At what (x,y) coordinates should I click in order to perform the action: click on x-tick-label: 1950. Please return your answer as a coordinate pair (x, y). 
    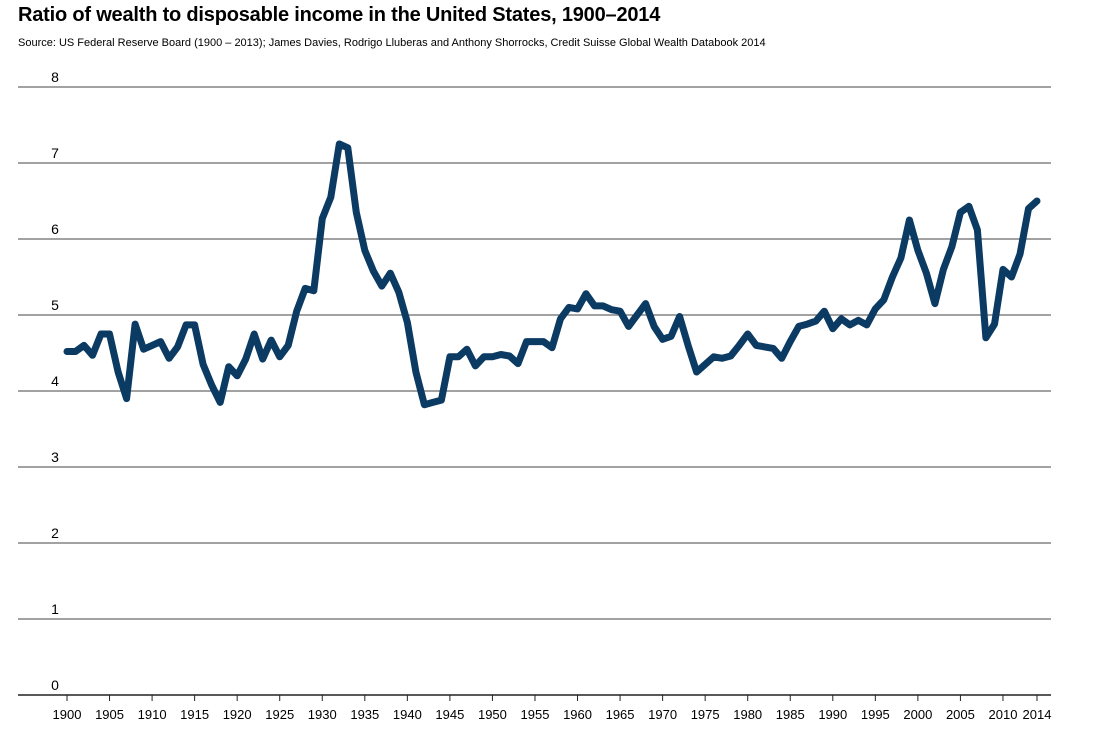
    Looking at the image, I should click on (492, 714).